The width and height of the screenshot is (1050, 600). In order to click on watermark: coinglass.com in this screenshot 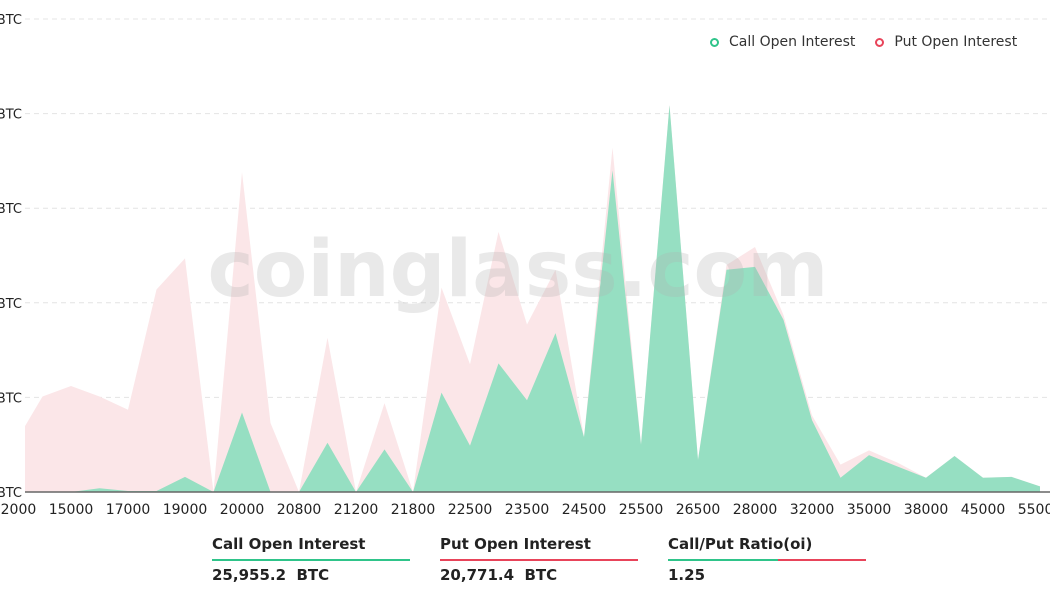, I will do `click(518, 270)`.